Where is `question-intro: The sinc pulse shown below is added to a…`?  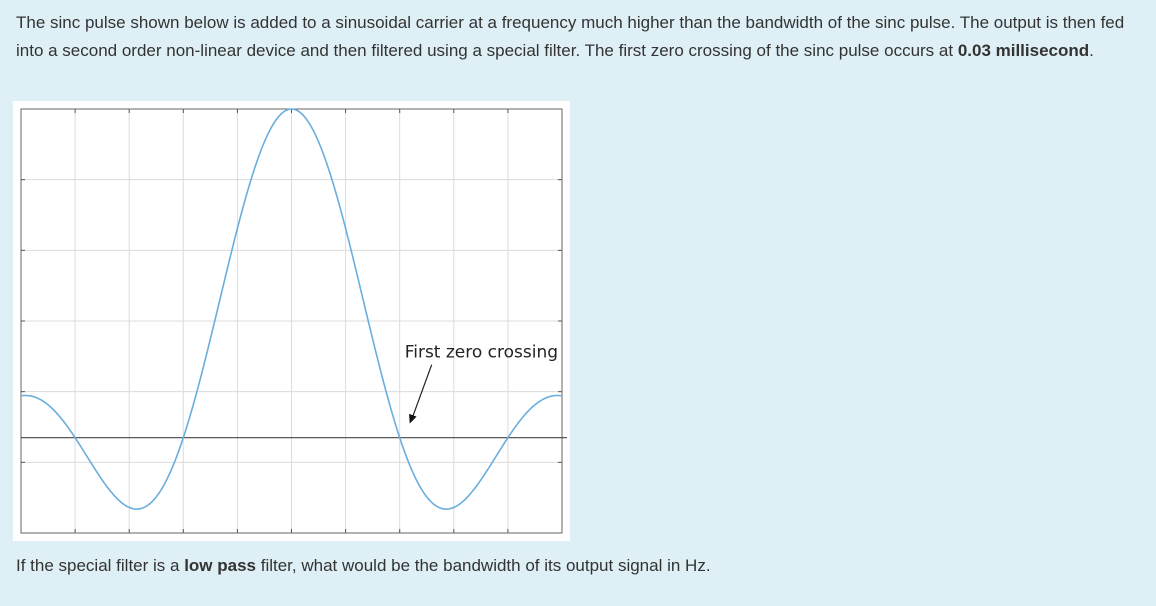 question-intro: The sinc pulse shown below is added to a… is located at coordinates (570, 36).